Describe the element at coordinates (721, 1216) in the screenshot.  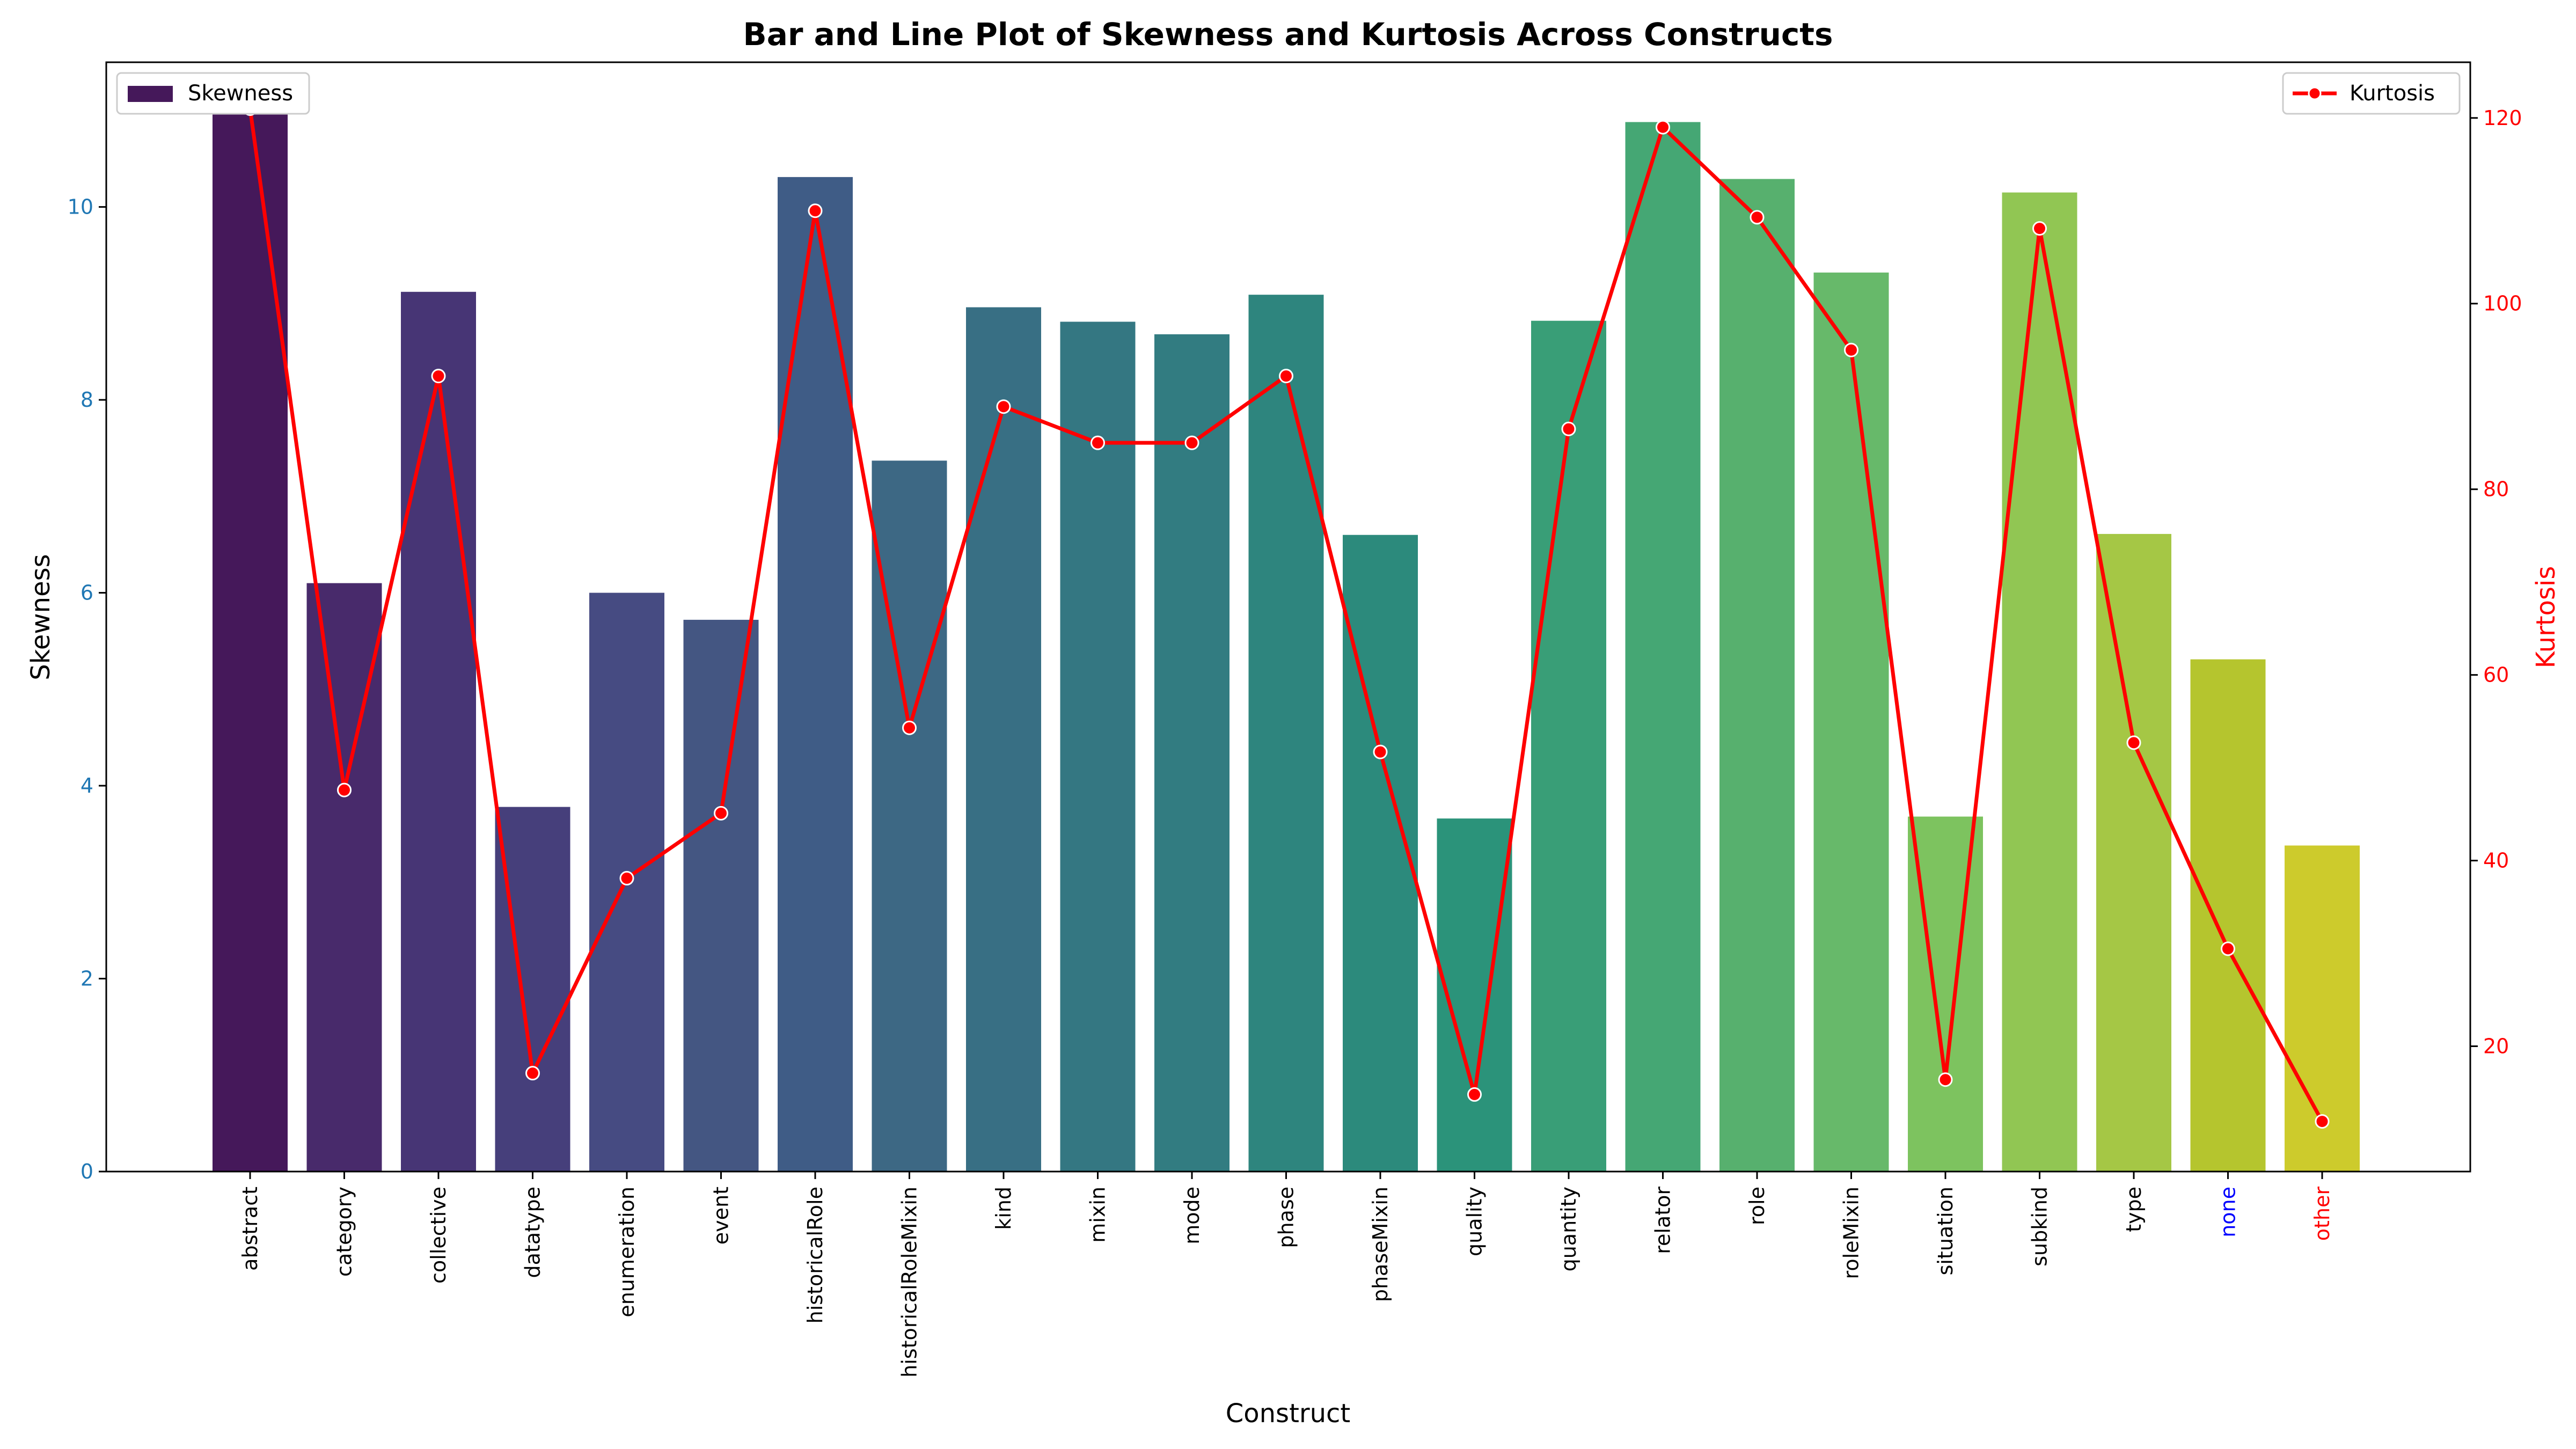
I see `x-tick-label-event: event` at that location.